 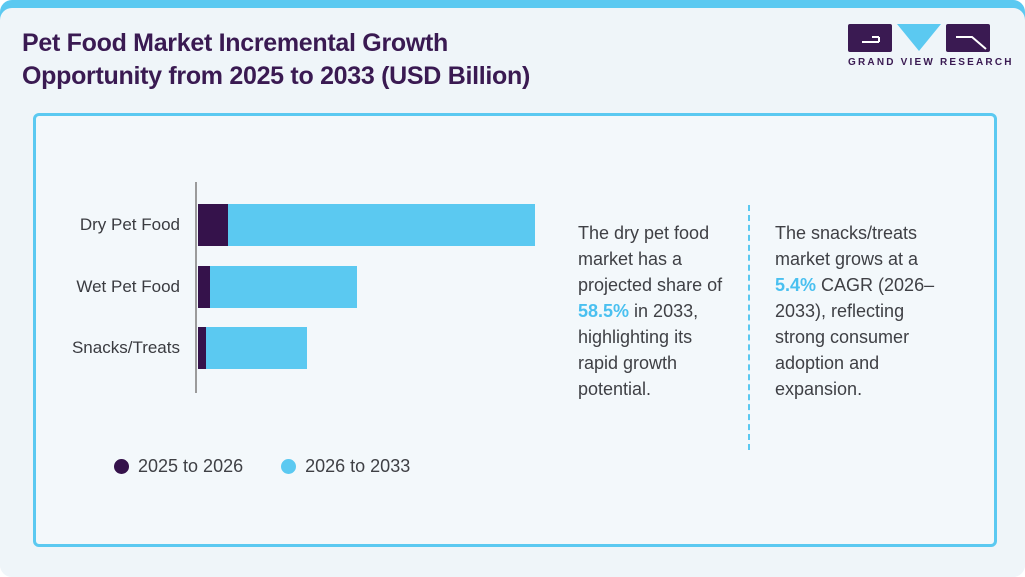 What do you see at coordinates (262, 466) in the screenshot?
I see `chart-legend: 2025 to 2026 2026 to 2033` at bounding box center [262, 466].